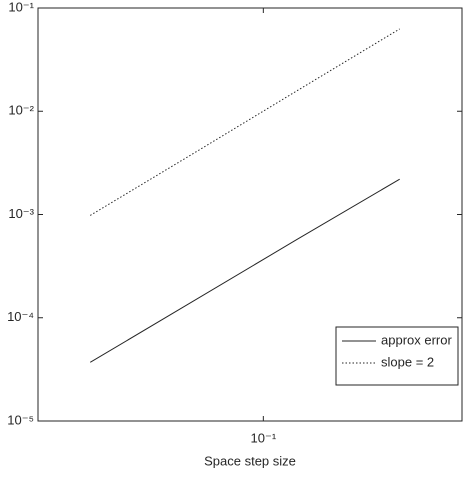 The height and width of the screenshot is (479, 474). Describe the element at coordinates (416, 339) in the screenshot. I see `legend-label: approx error` at that location.